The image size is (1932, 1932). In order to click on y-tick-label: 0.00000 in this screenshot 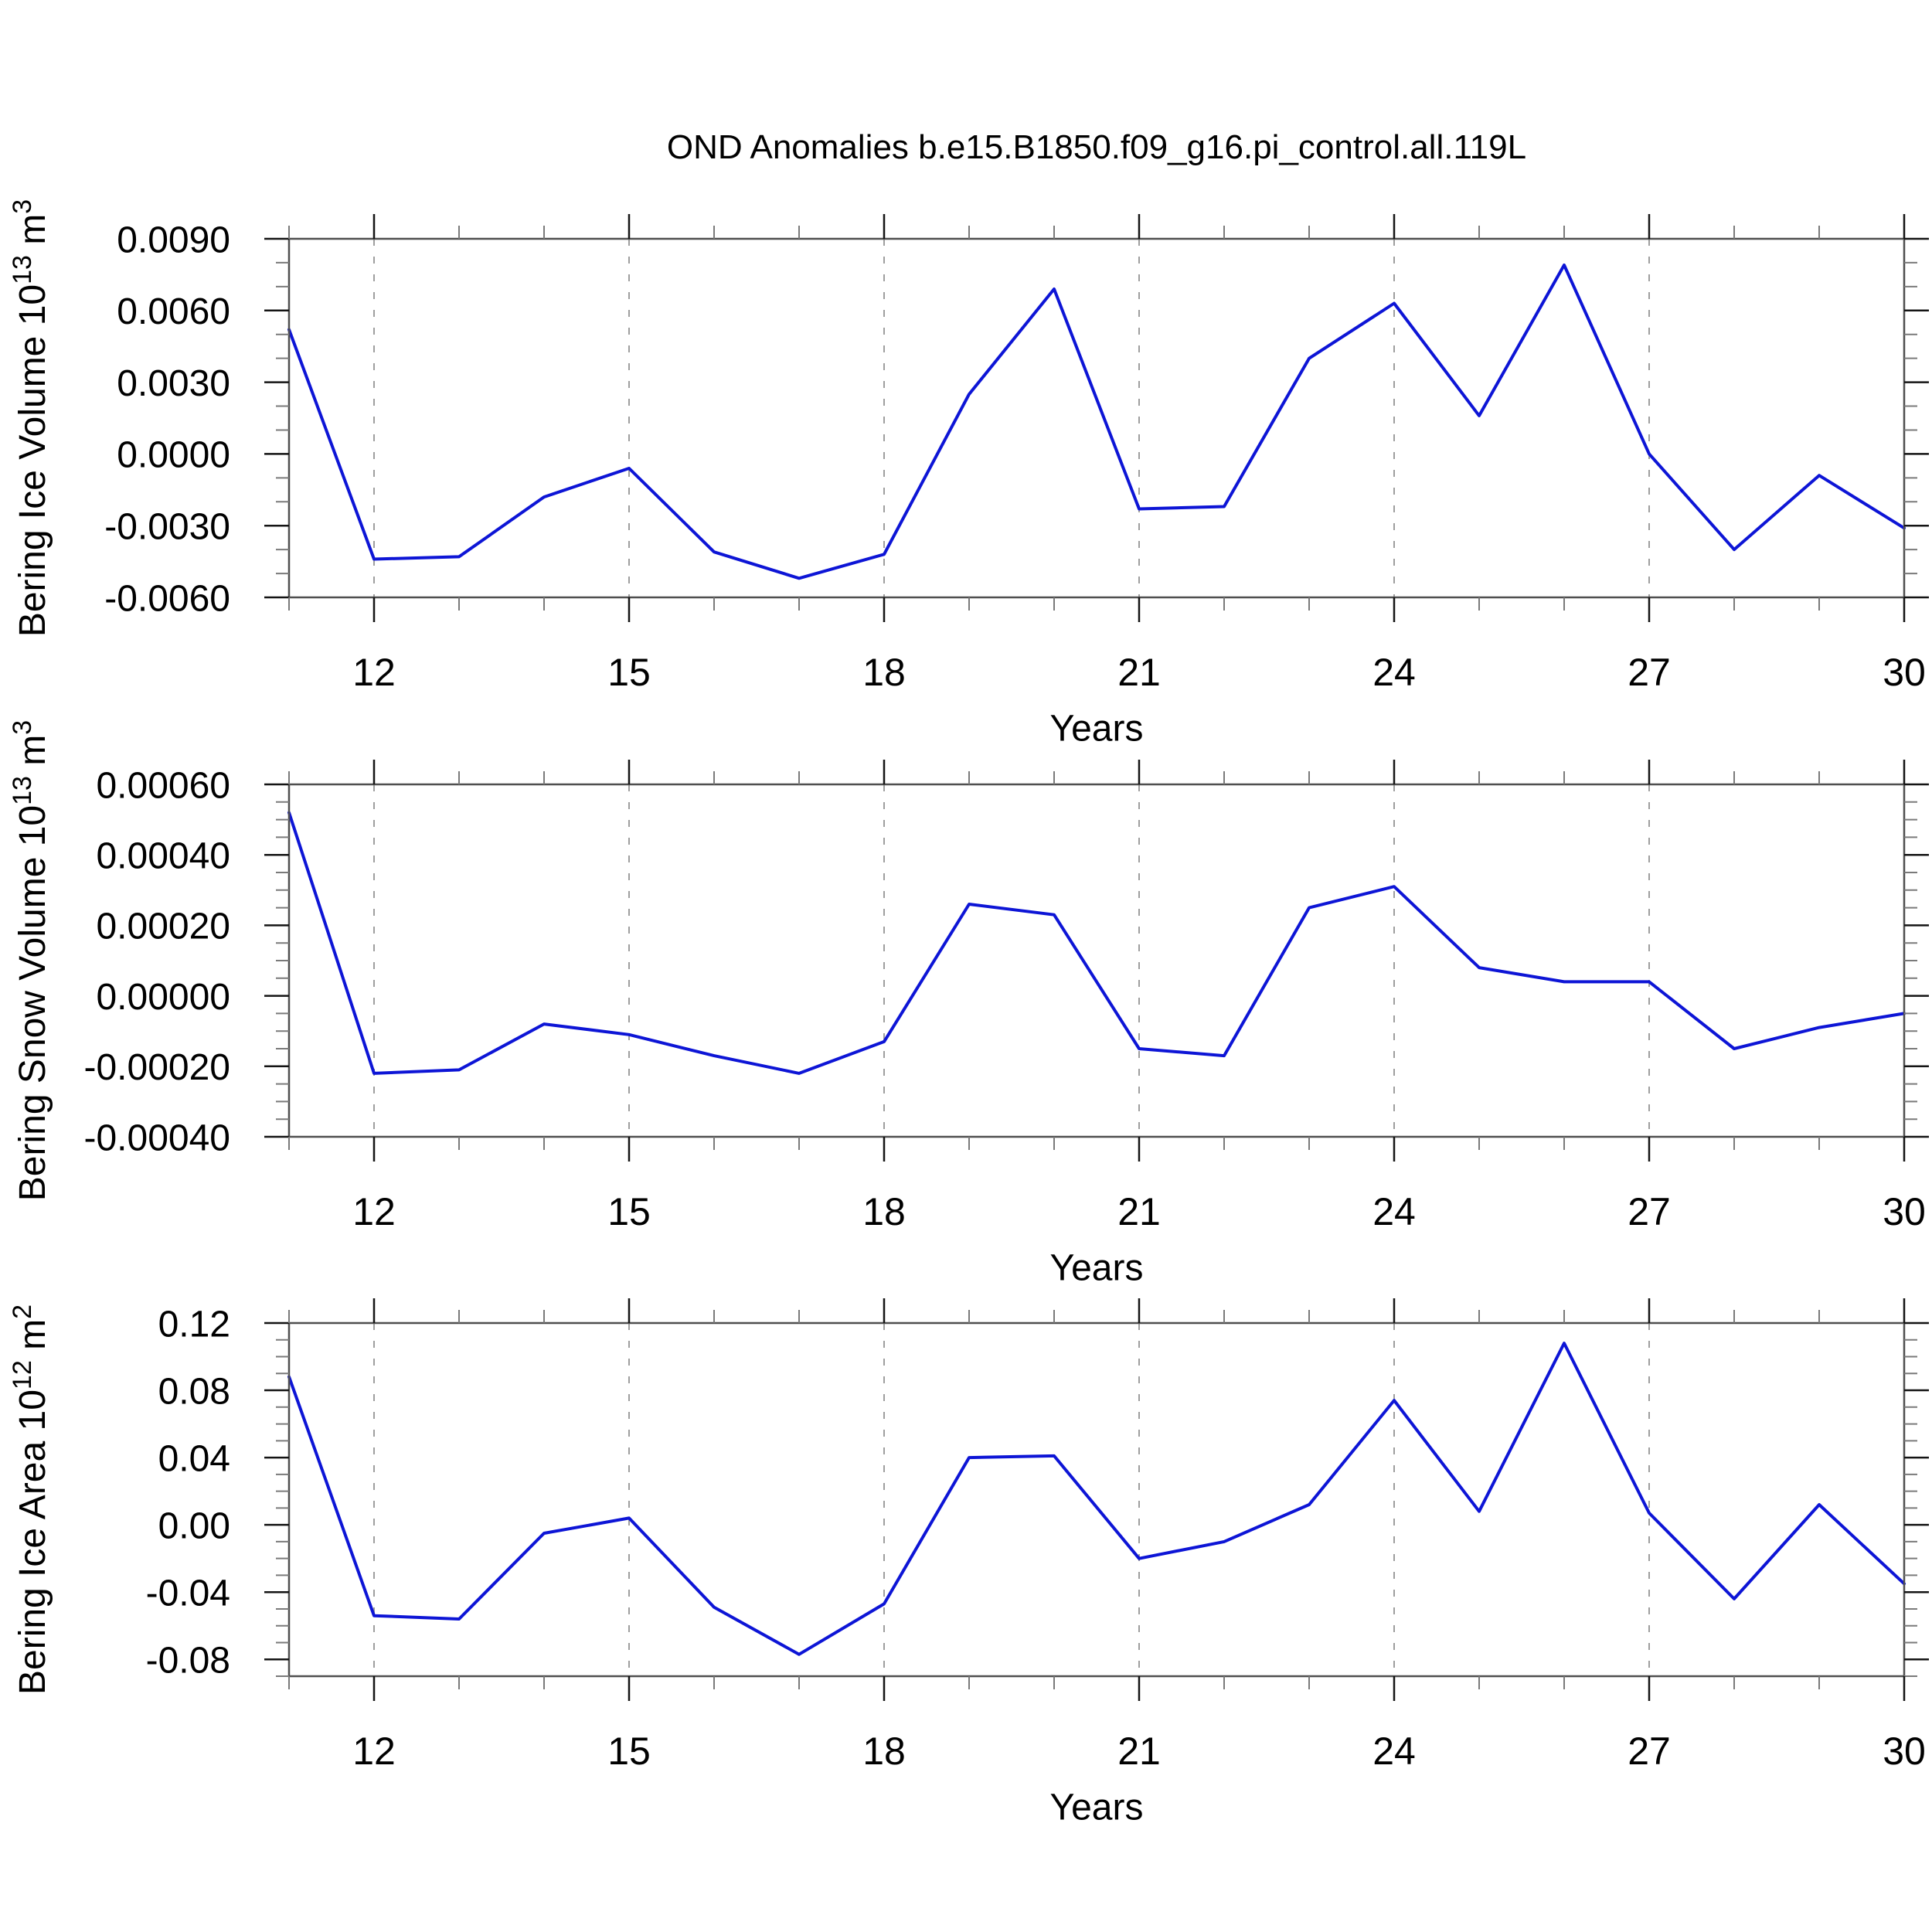, I will do `click(163, 998)`.